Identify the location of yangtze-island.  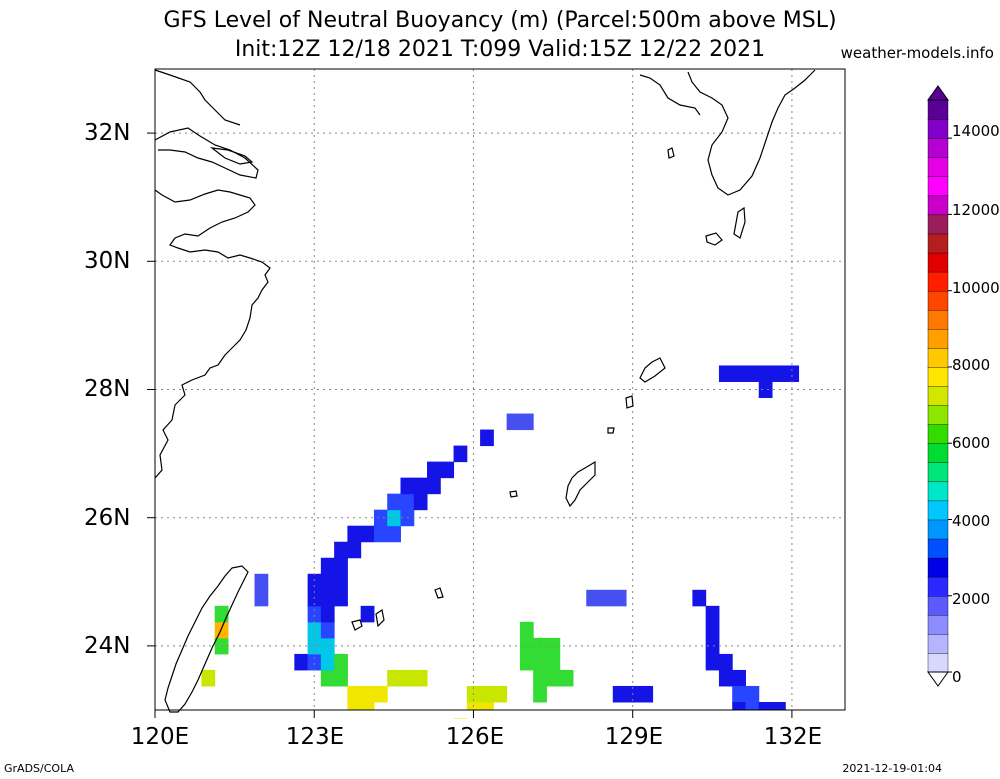
(231, 156).